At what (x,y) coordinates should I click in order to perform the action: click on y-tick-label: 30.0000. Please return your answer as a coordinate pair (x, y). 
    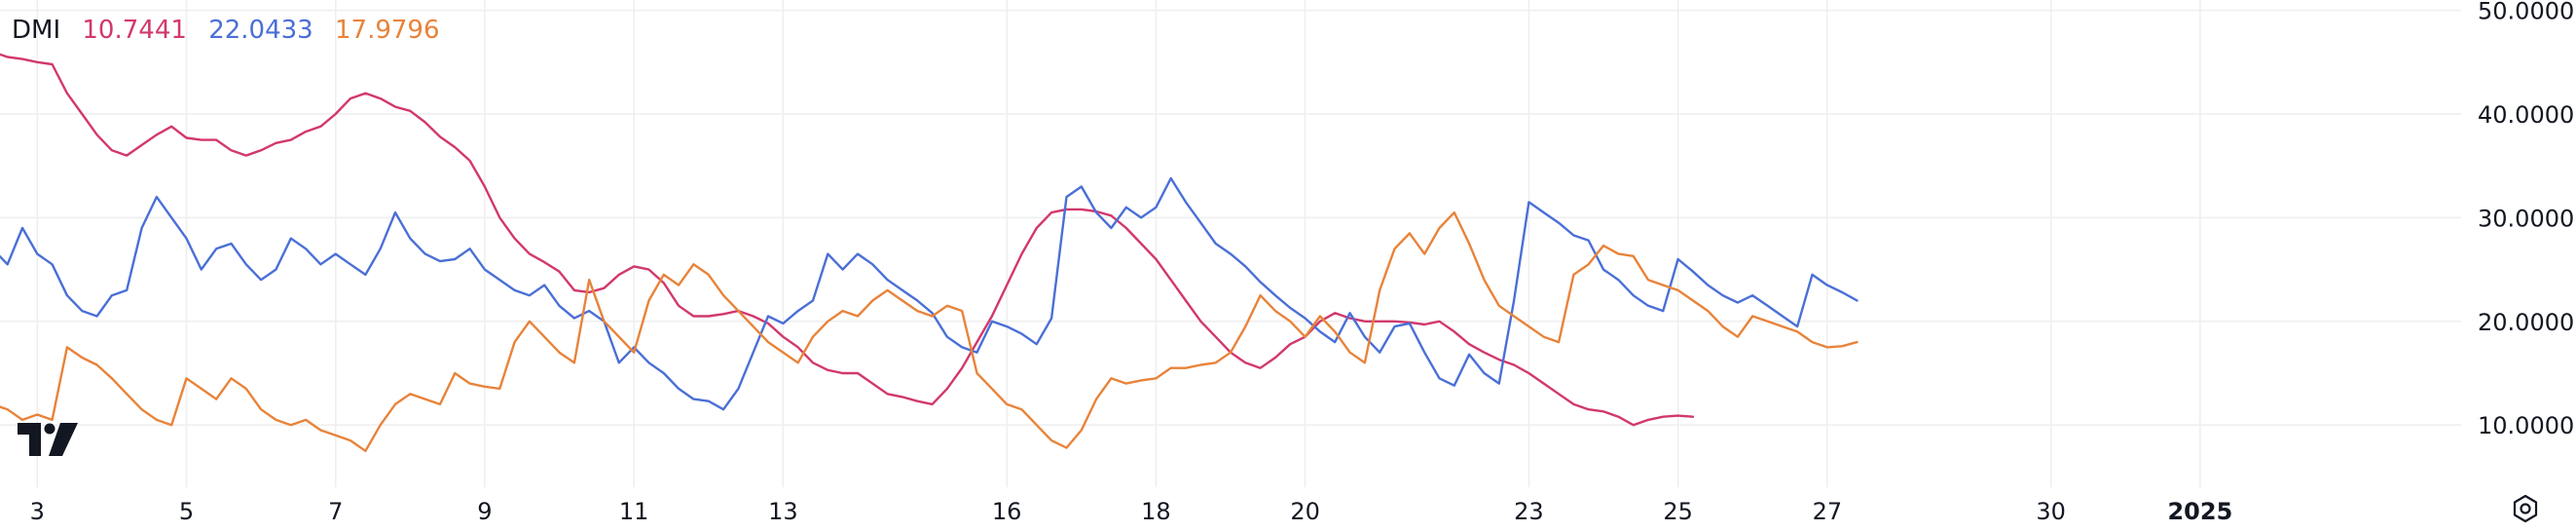
    Looking at the image, I should click on (2526, 219).